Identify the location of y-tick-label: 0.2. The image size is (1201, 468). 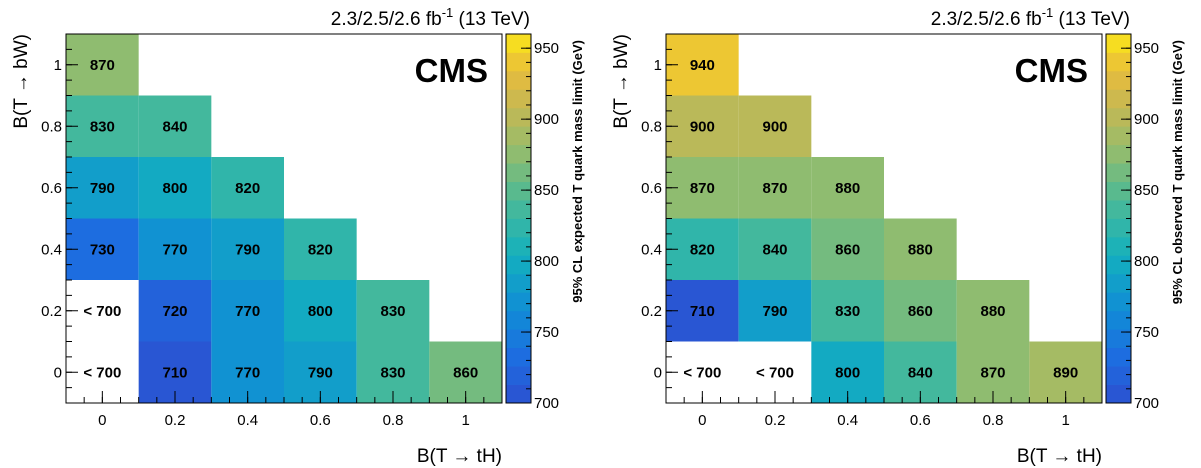
(51, 311).